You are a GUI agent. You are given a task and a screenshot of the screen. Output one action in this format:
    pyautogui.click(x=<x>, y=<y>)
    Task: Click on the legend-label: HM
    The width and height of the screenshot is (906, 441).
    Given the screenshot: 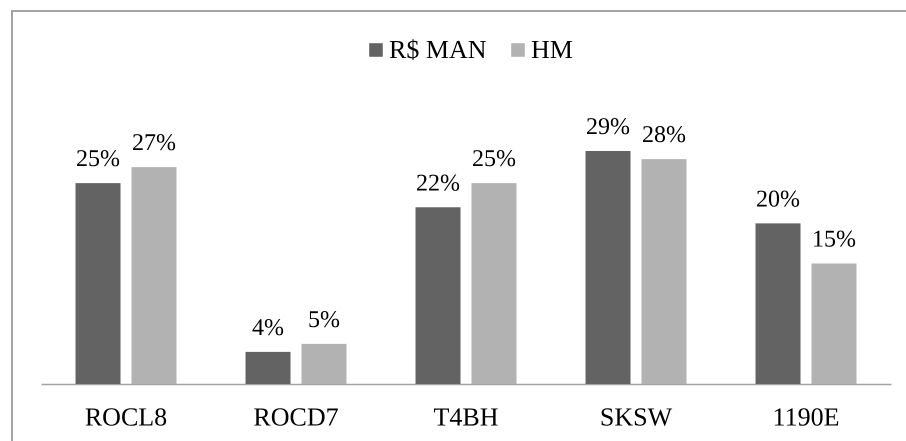 What is the action you would take?
    pyautogui.click(x=552, y=49)
    